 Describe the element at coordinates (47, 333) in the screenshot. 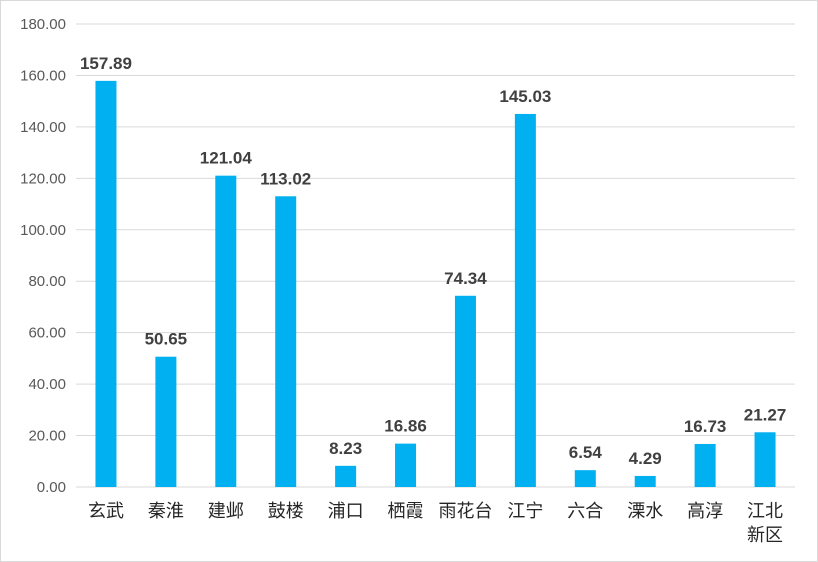

I see `y-tick-label: 60.00` at that location.